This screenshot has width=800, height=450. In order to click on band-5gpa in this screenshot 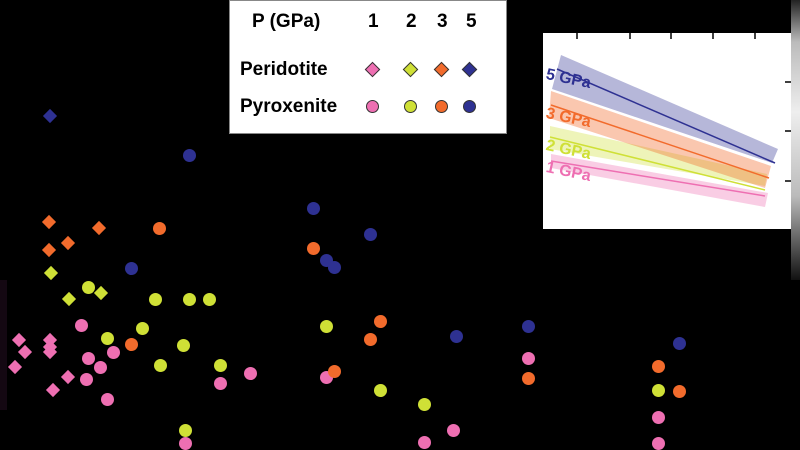, I will do `click(665, 109)`.